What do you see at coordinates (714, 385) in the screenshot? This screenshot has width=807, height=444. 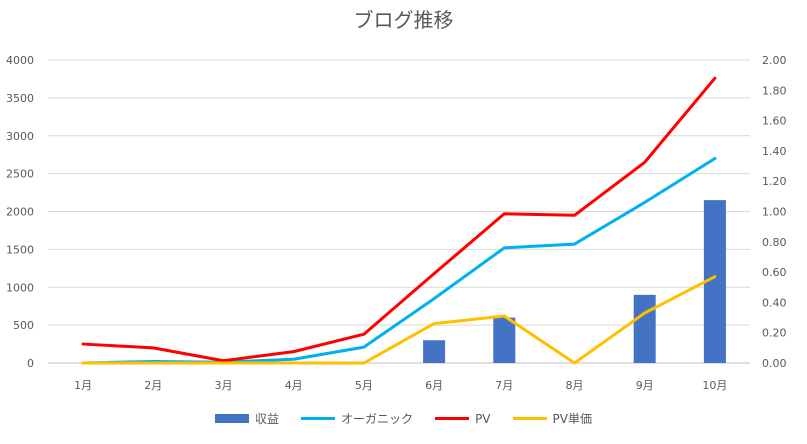 I see `x-tick-label: 10月` at bounding box center [714, 385].